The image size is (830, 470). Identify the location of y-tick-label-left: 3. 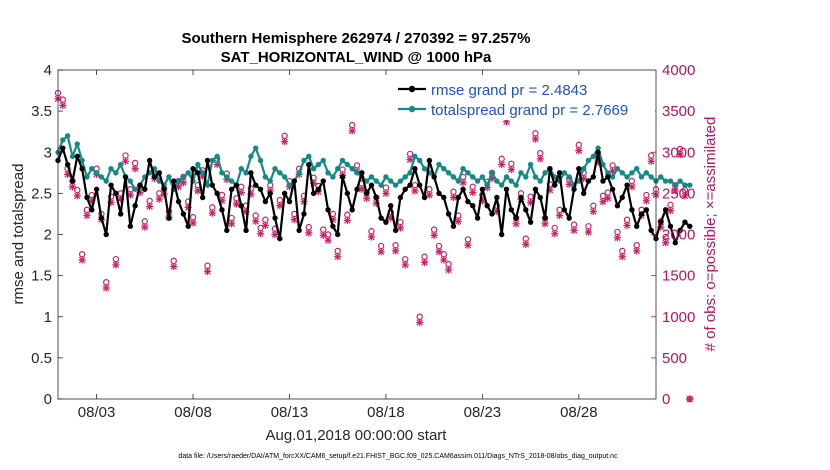
(48, 152).